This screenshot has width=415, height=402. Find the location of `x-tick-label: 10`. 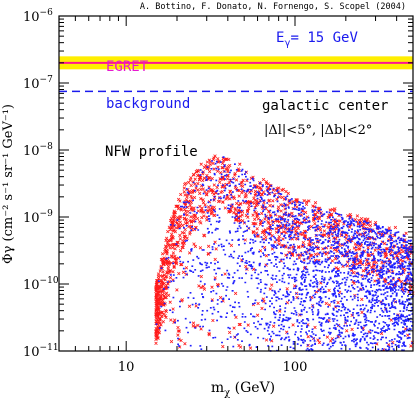

x-tick-label: 10 is located at coordinates (126, 367).